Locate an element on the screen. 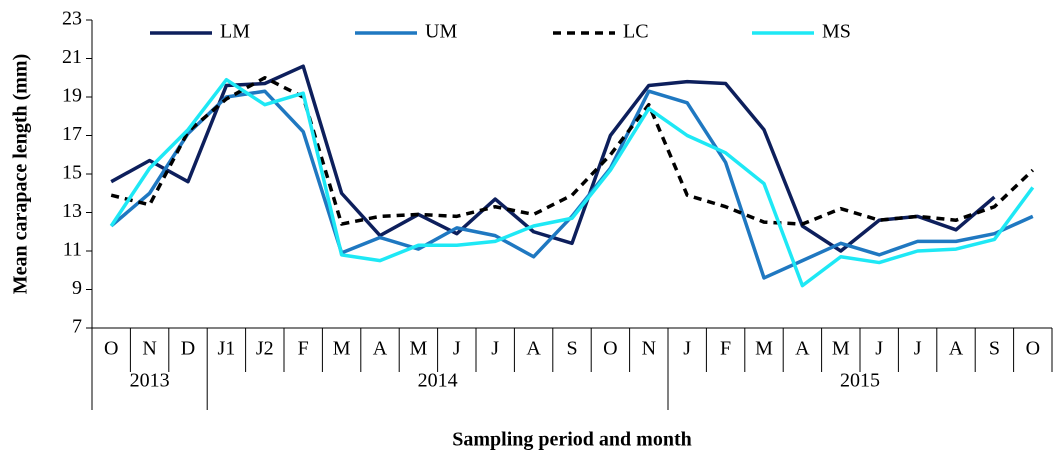 The height and width of the screenshot is (456, 1062). year-label: 2014 is located at coordinates (438, 381).